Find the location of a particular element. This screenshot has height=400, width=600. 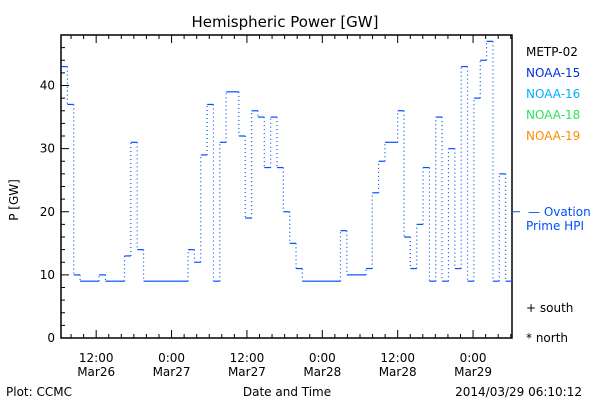

footer-timestamp: 2014/03/29 06:10:12 is located at coordinates (518, 392).